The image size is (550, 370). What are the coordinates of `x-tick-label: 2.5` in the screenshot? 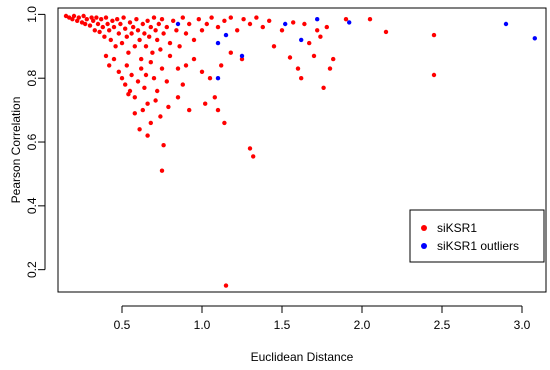 It's located at (442, 325).